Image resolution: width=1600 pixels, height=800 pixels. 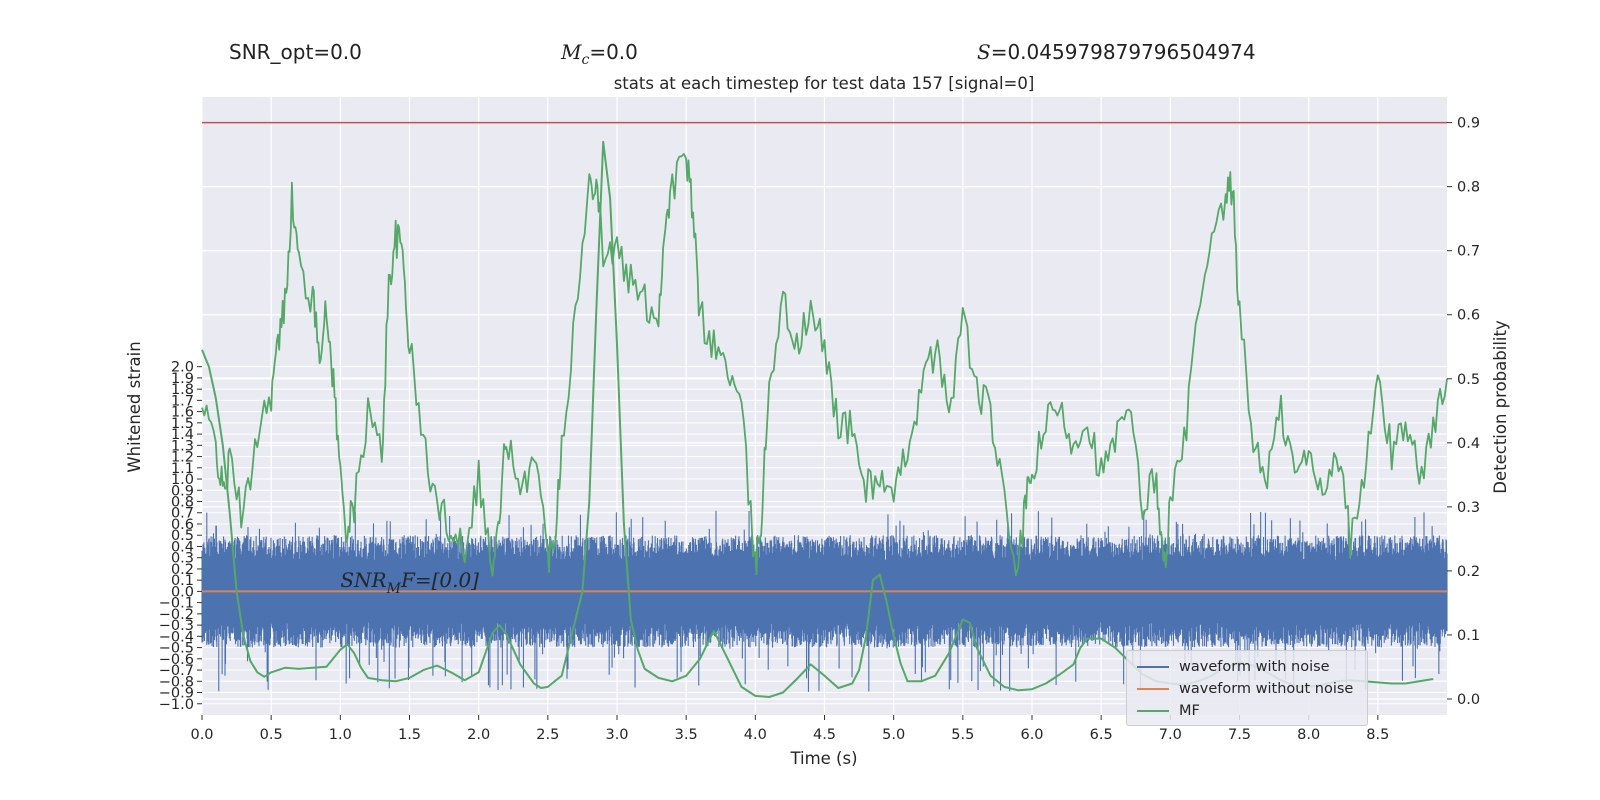 What do you see at coordinates (394, 589) in the screenshot?
I see `snr-mf-sub: M` at bounding box center [394, 589].